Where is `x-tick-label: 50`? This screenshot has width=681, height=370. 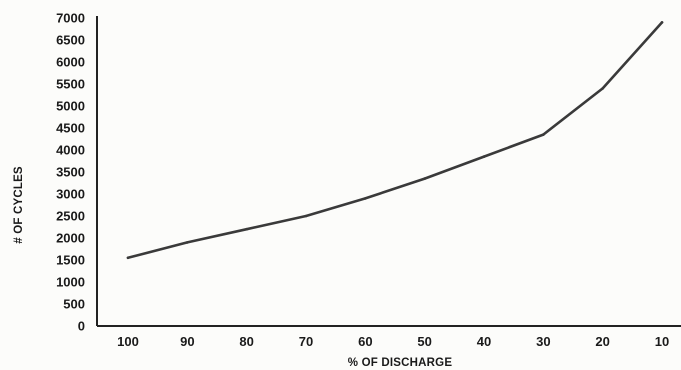 x-tick-label: 50 is located at coordinates (424, 341).